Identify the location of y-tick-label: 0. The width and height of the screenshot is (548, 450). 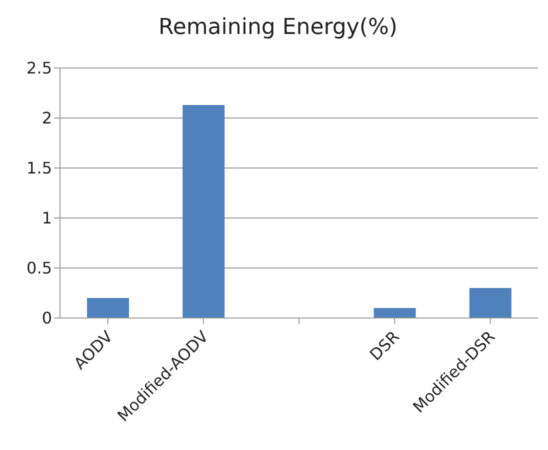
(47, 318).